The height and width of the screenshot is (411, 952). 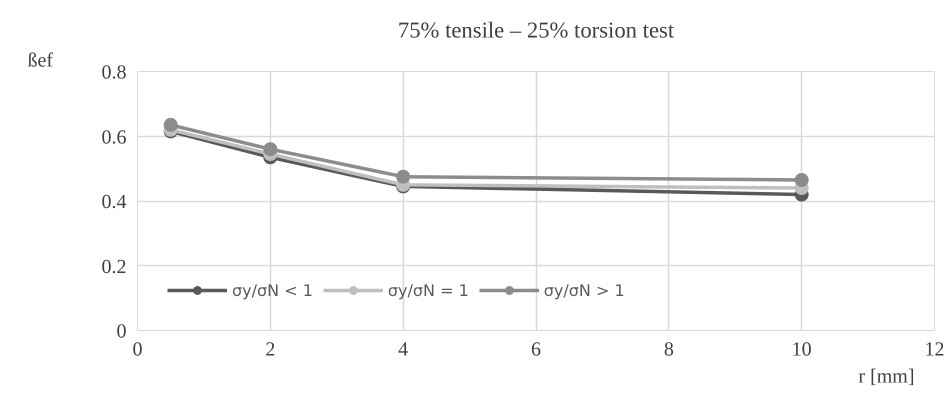 I want to click on y-tick-label: 0, so click(x=121, y=331).